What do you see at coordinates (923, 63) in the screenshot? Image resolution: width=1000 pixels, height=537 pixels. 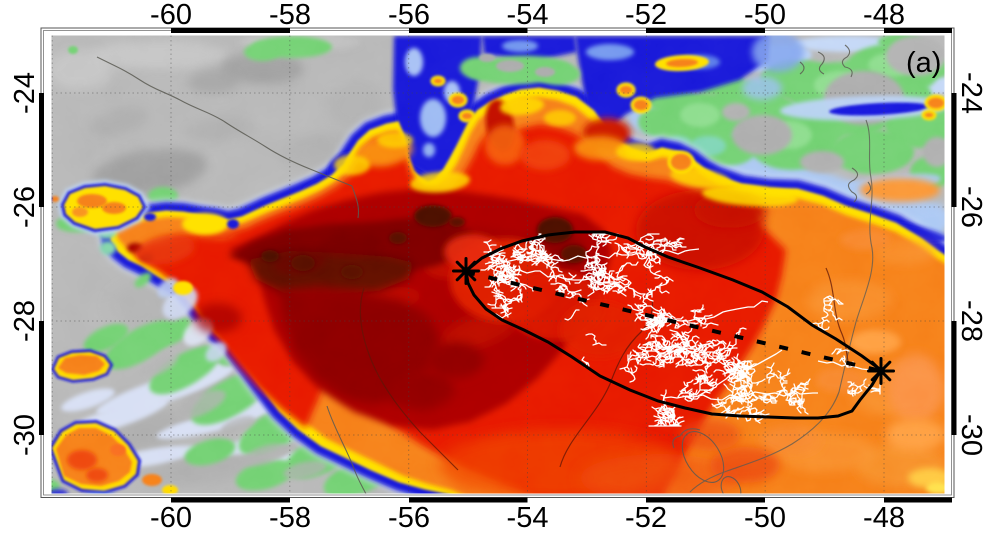 I see `svg-text: (a)` at bounding box center [923, 63].